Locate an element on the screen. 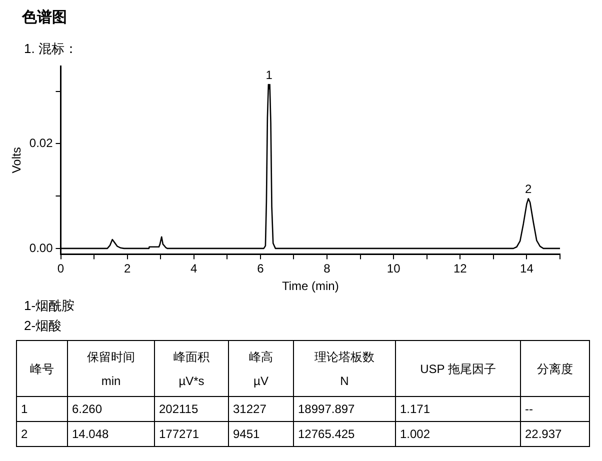 Image resolution: width=602 pixels, height=461 pixels. text: 峰号 is located at coordinates (42, 368).